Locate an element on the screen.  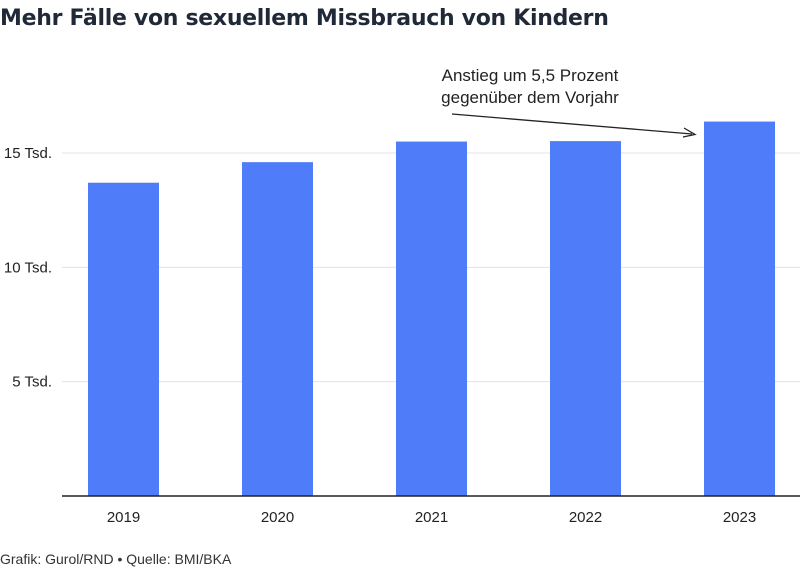
annotation-line-2: gegenüber dem Vorjahr is located at coordinates (530, 97).